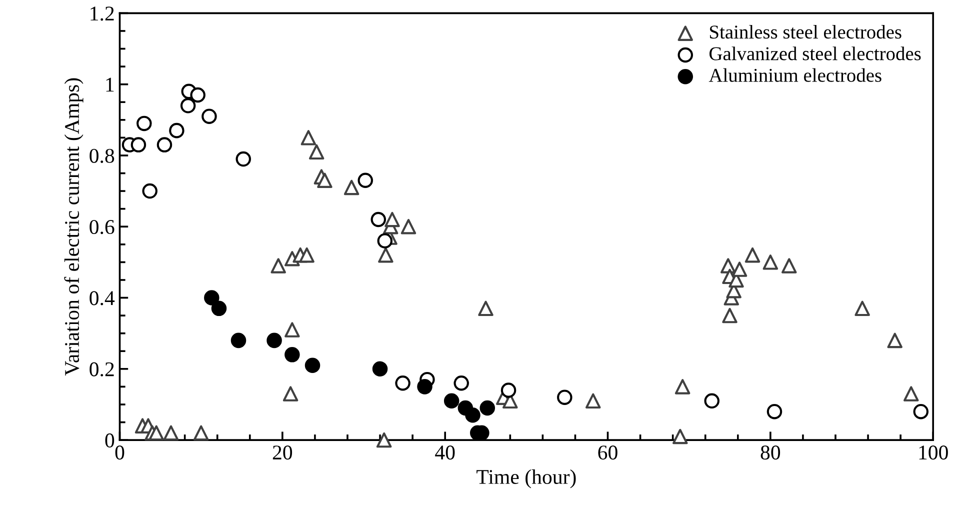 The image size is (958, 527). What do you see at coordinates (282, 453) in the screenshot?
I see `x-tick-label: 20` at bounding box center [282, 453].